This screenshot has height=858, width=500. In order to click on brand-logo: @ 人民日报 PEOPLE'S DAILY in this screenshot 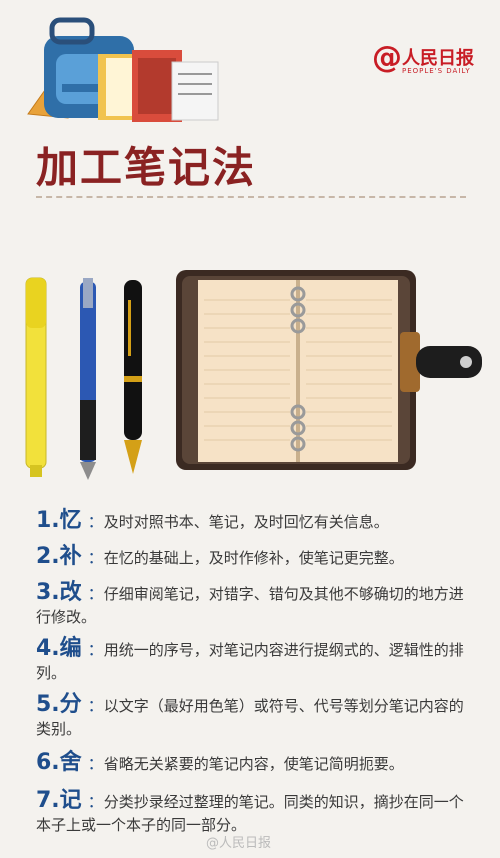, I will do `click(427, 60)`.